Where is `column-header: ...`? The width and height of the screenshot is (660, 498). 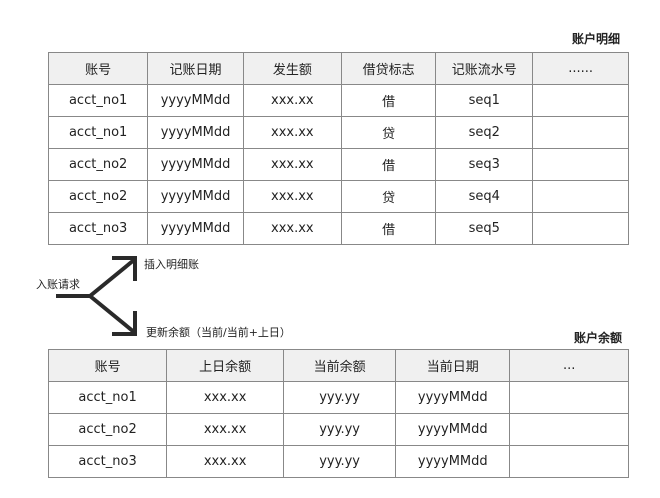
column-header: ... is located at coordinates (569, 365).